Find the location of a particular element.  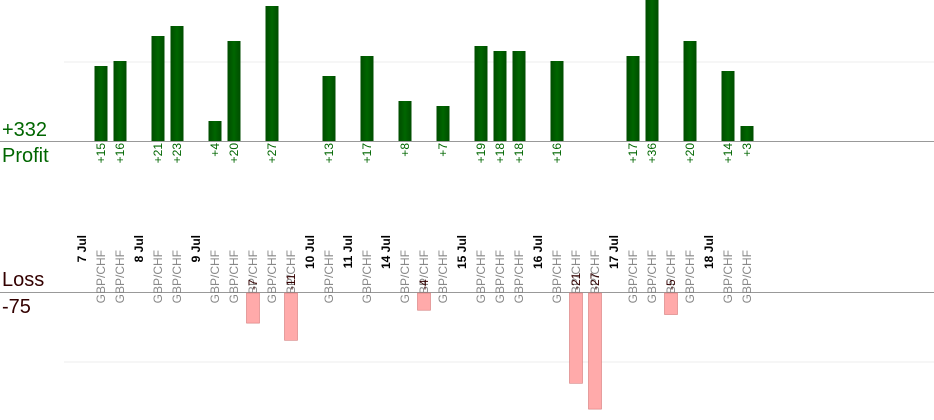

profit-label: Profit is located at coordinates (25, 156).